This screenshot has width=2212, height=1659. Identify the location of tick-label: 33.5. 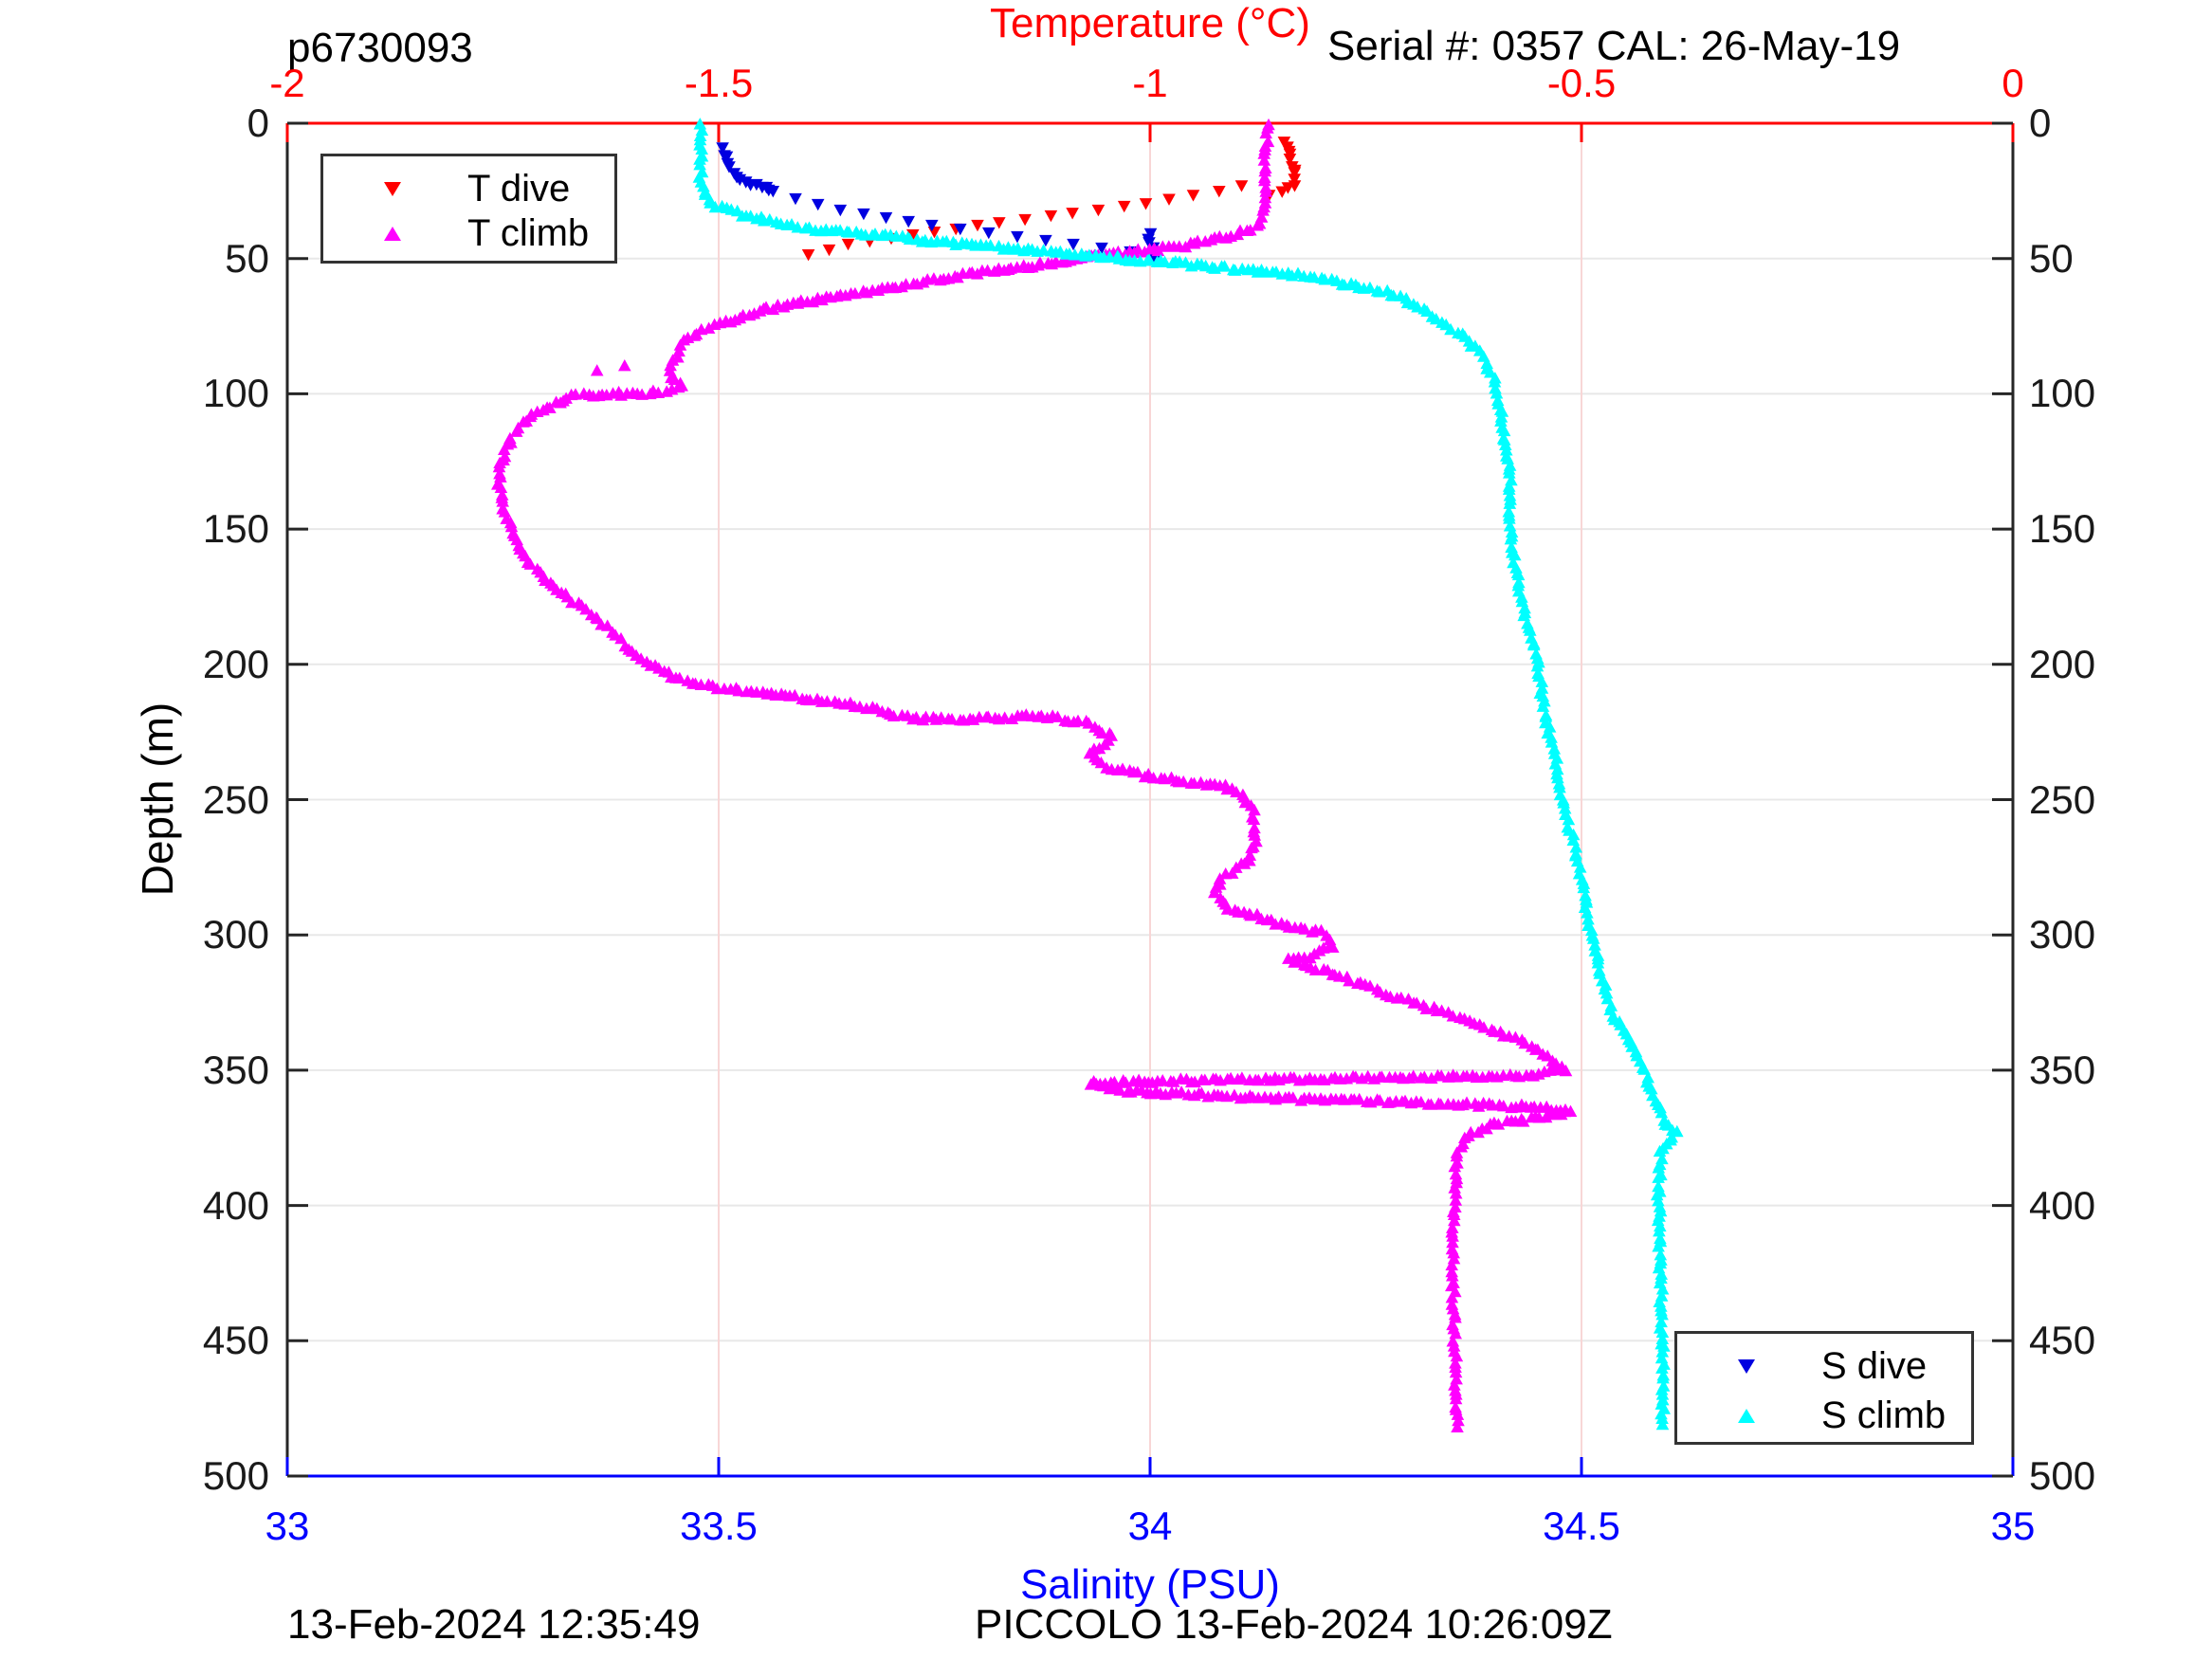
(719, 1526).